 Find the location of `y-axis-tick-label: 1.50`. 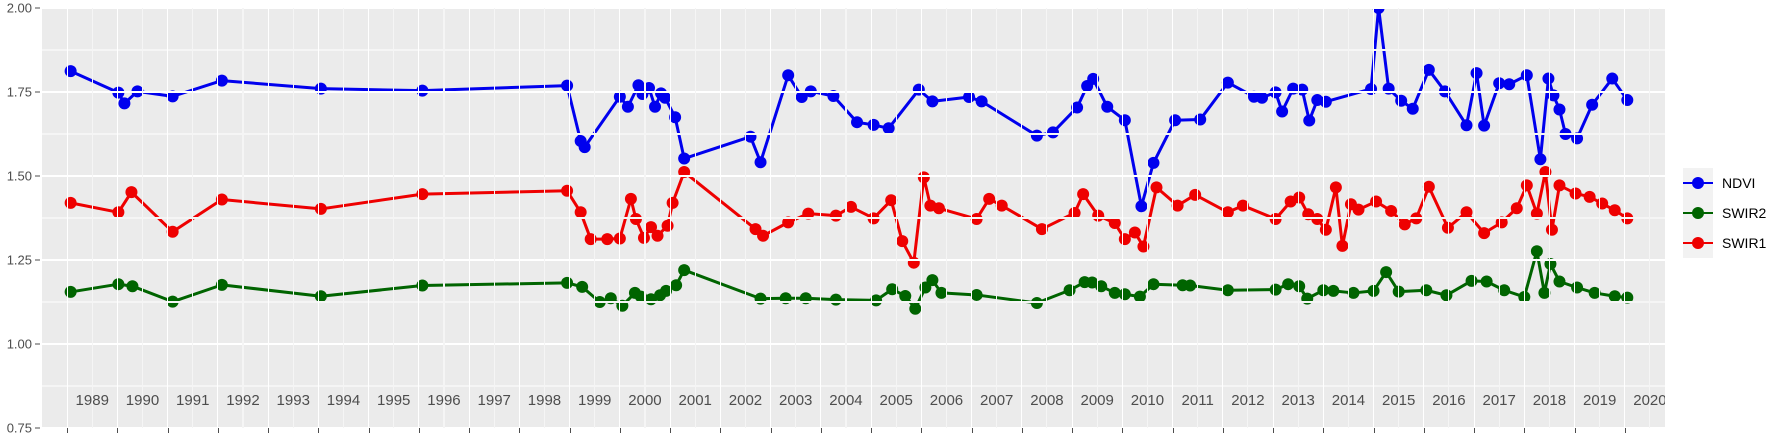

y-axis-tick-label: 1.50 is located at coordinates (19, 176).